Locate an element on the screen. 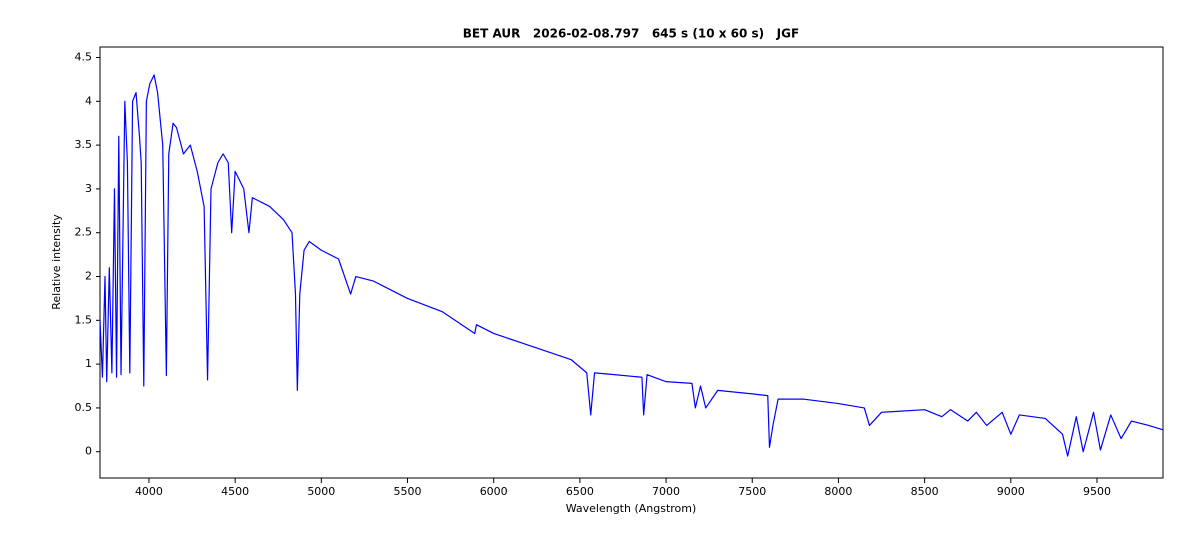  y-tick-label: 3.5 is located at coordinates (84, 144).